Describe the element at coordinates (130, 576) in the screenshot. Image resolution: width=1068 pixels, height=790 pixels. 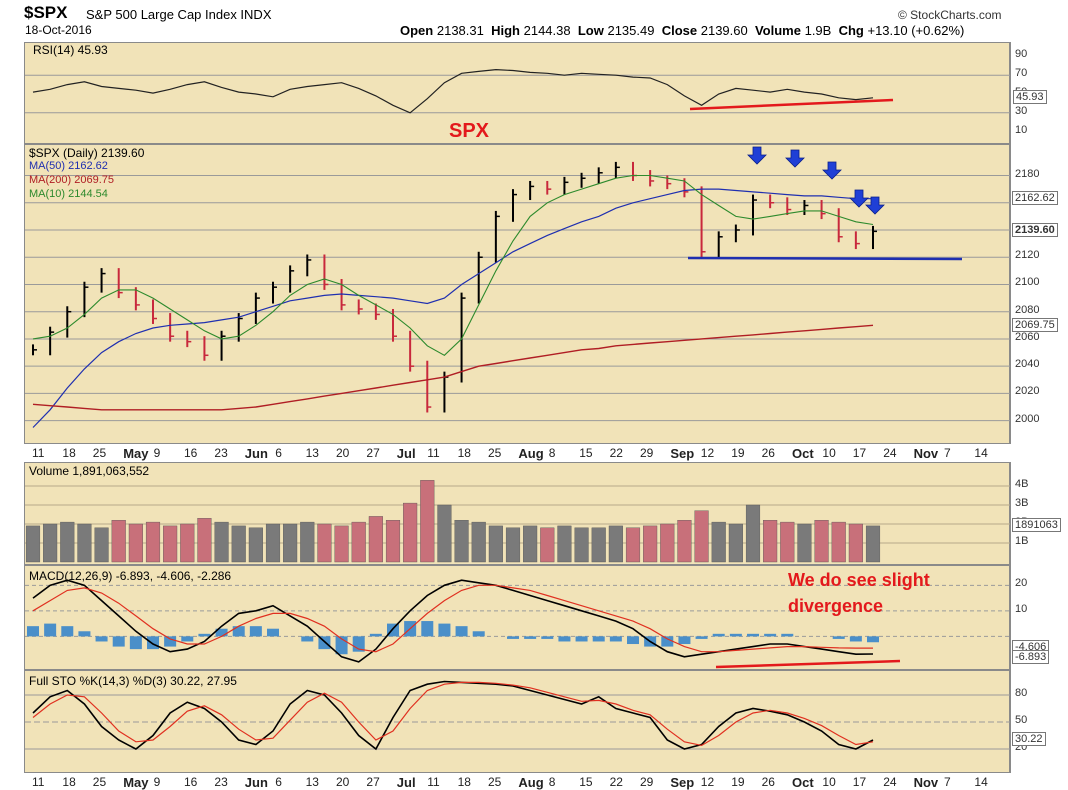
I see `macd-title: MACD(12,26,9) -6.893, -4.606, -2.286` at that location.